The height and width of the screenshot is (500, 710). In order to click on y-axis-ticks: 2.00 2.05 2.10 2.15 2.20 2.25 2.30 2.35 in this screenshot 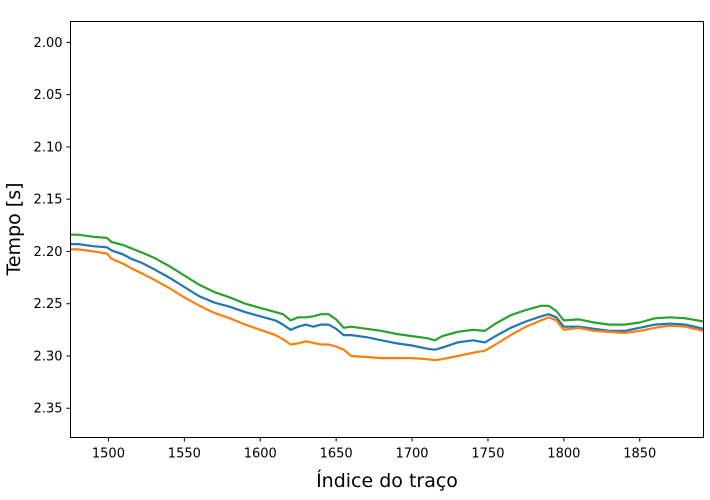, I will do `click(52, 226)`.